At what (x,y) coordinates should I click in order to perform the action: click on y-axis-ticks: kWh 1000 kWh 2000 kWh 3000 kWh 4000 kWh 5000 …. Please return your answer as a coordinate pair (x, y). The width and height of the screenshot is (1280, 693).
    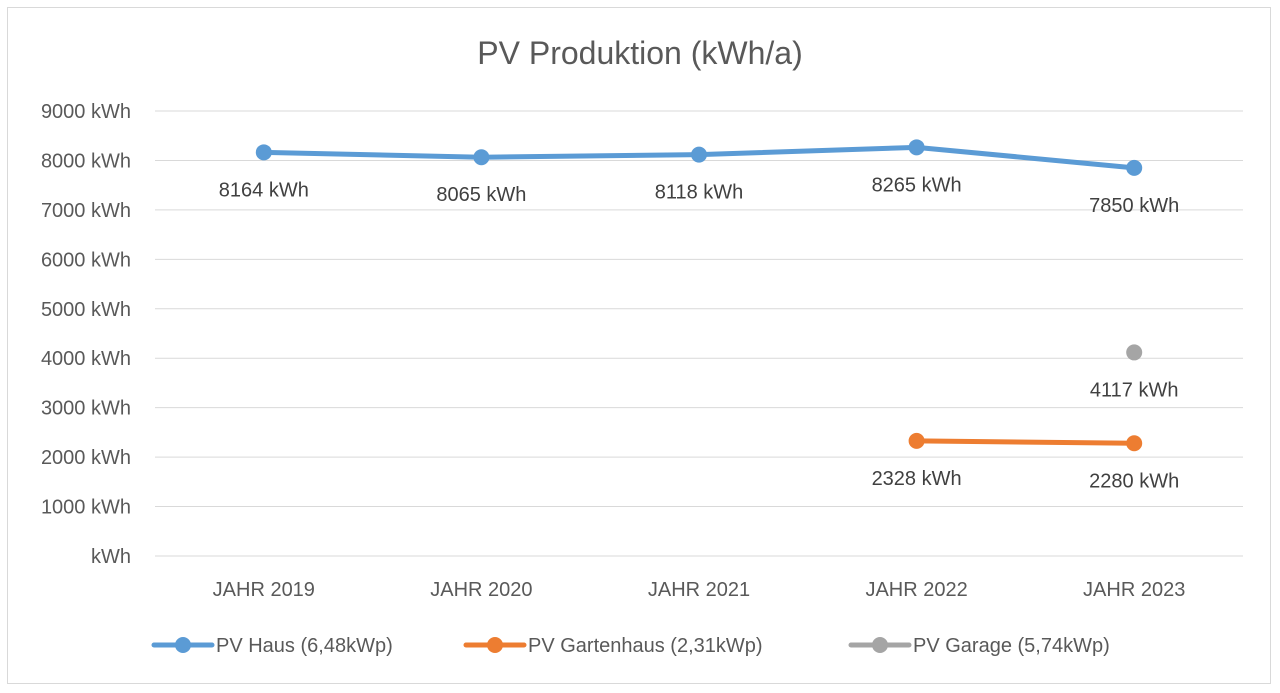
    Looking at the image, I should click on (86, 334).